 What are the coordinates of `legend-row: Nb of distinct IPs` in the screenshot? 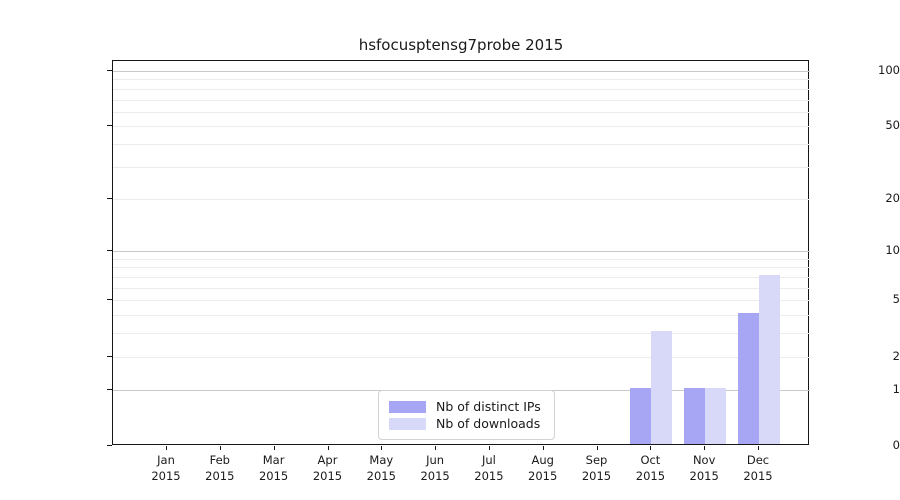 It's located at (465, 406).